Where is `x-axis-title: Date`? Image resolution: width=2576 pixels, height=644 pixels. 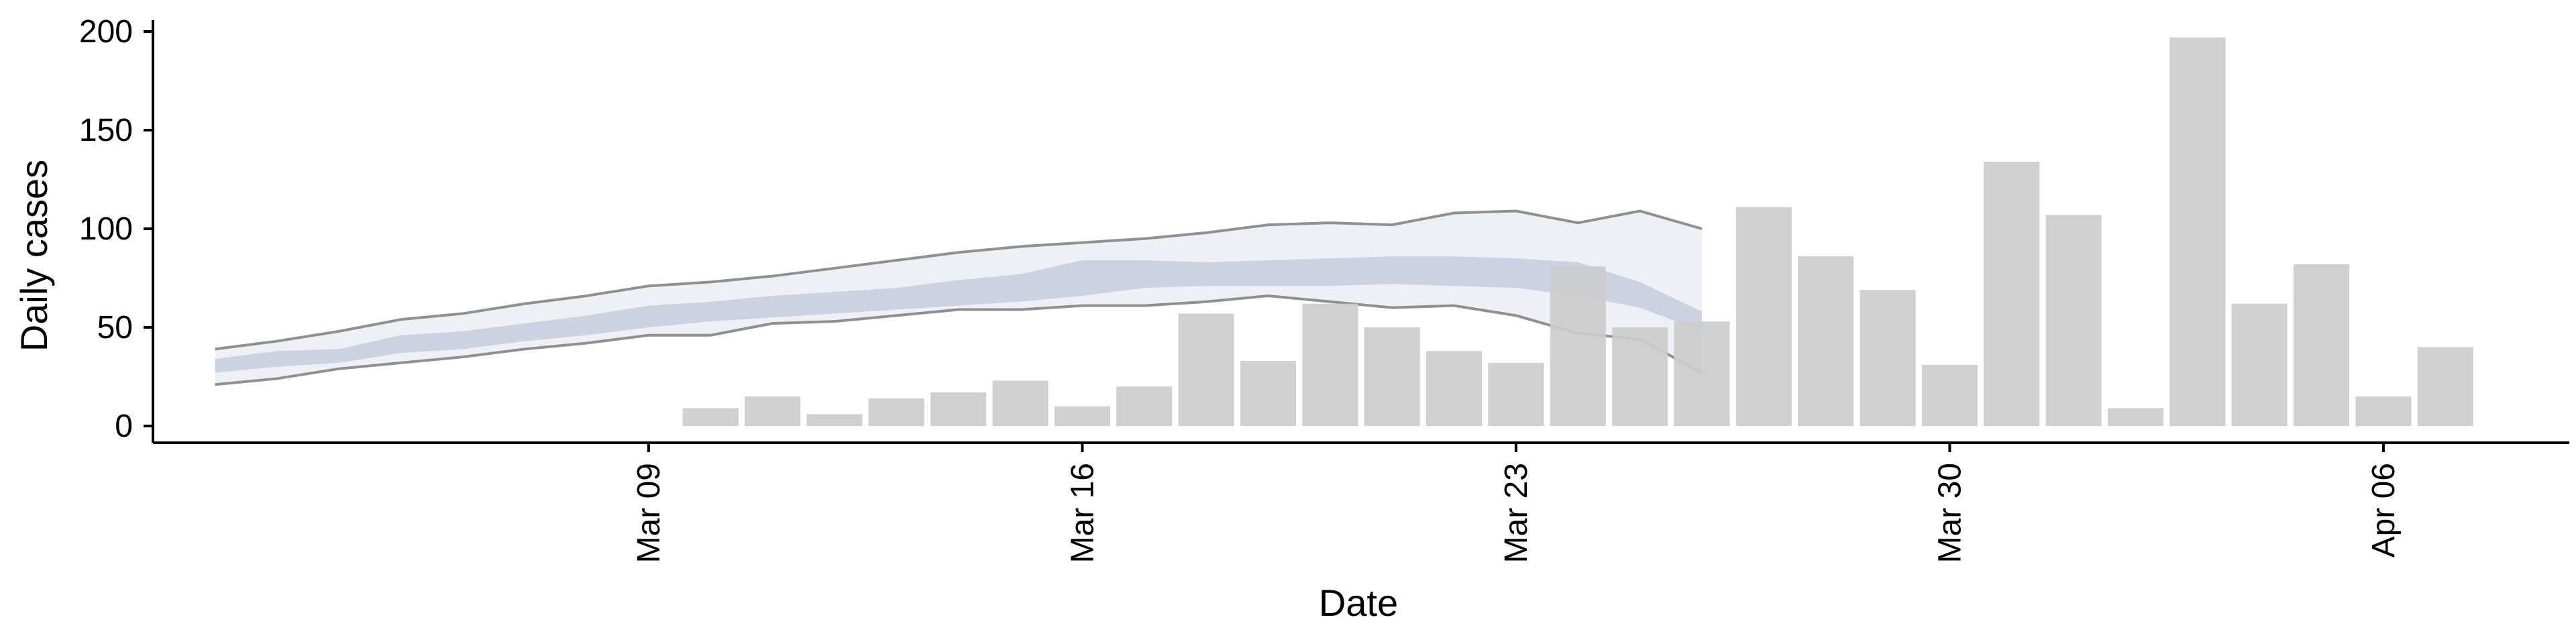
x-axis-title: Date is located at coordinates (1358, 603).